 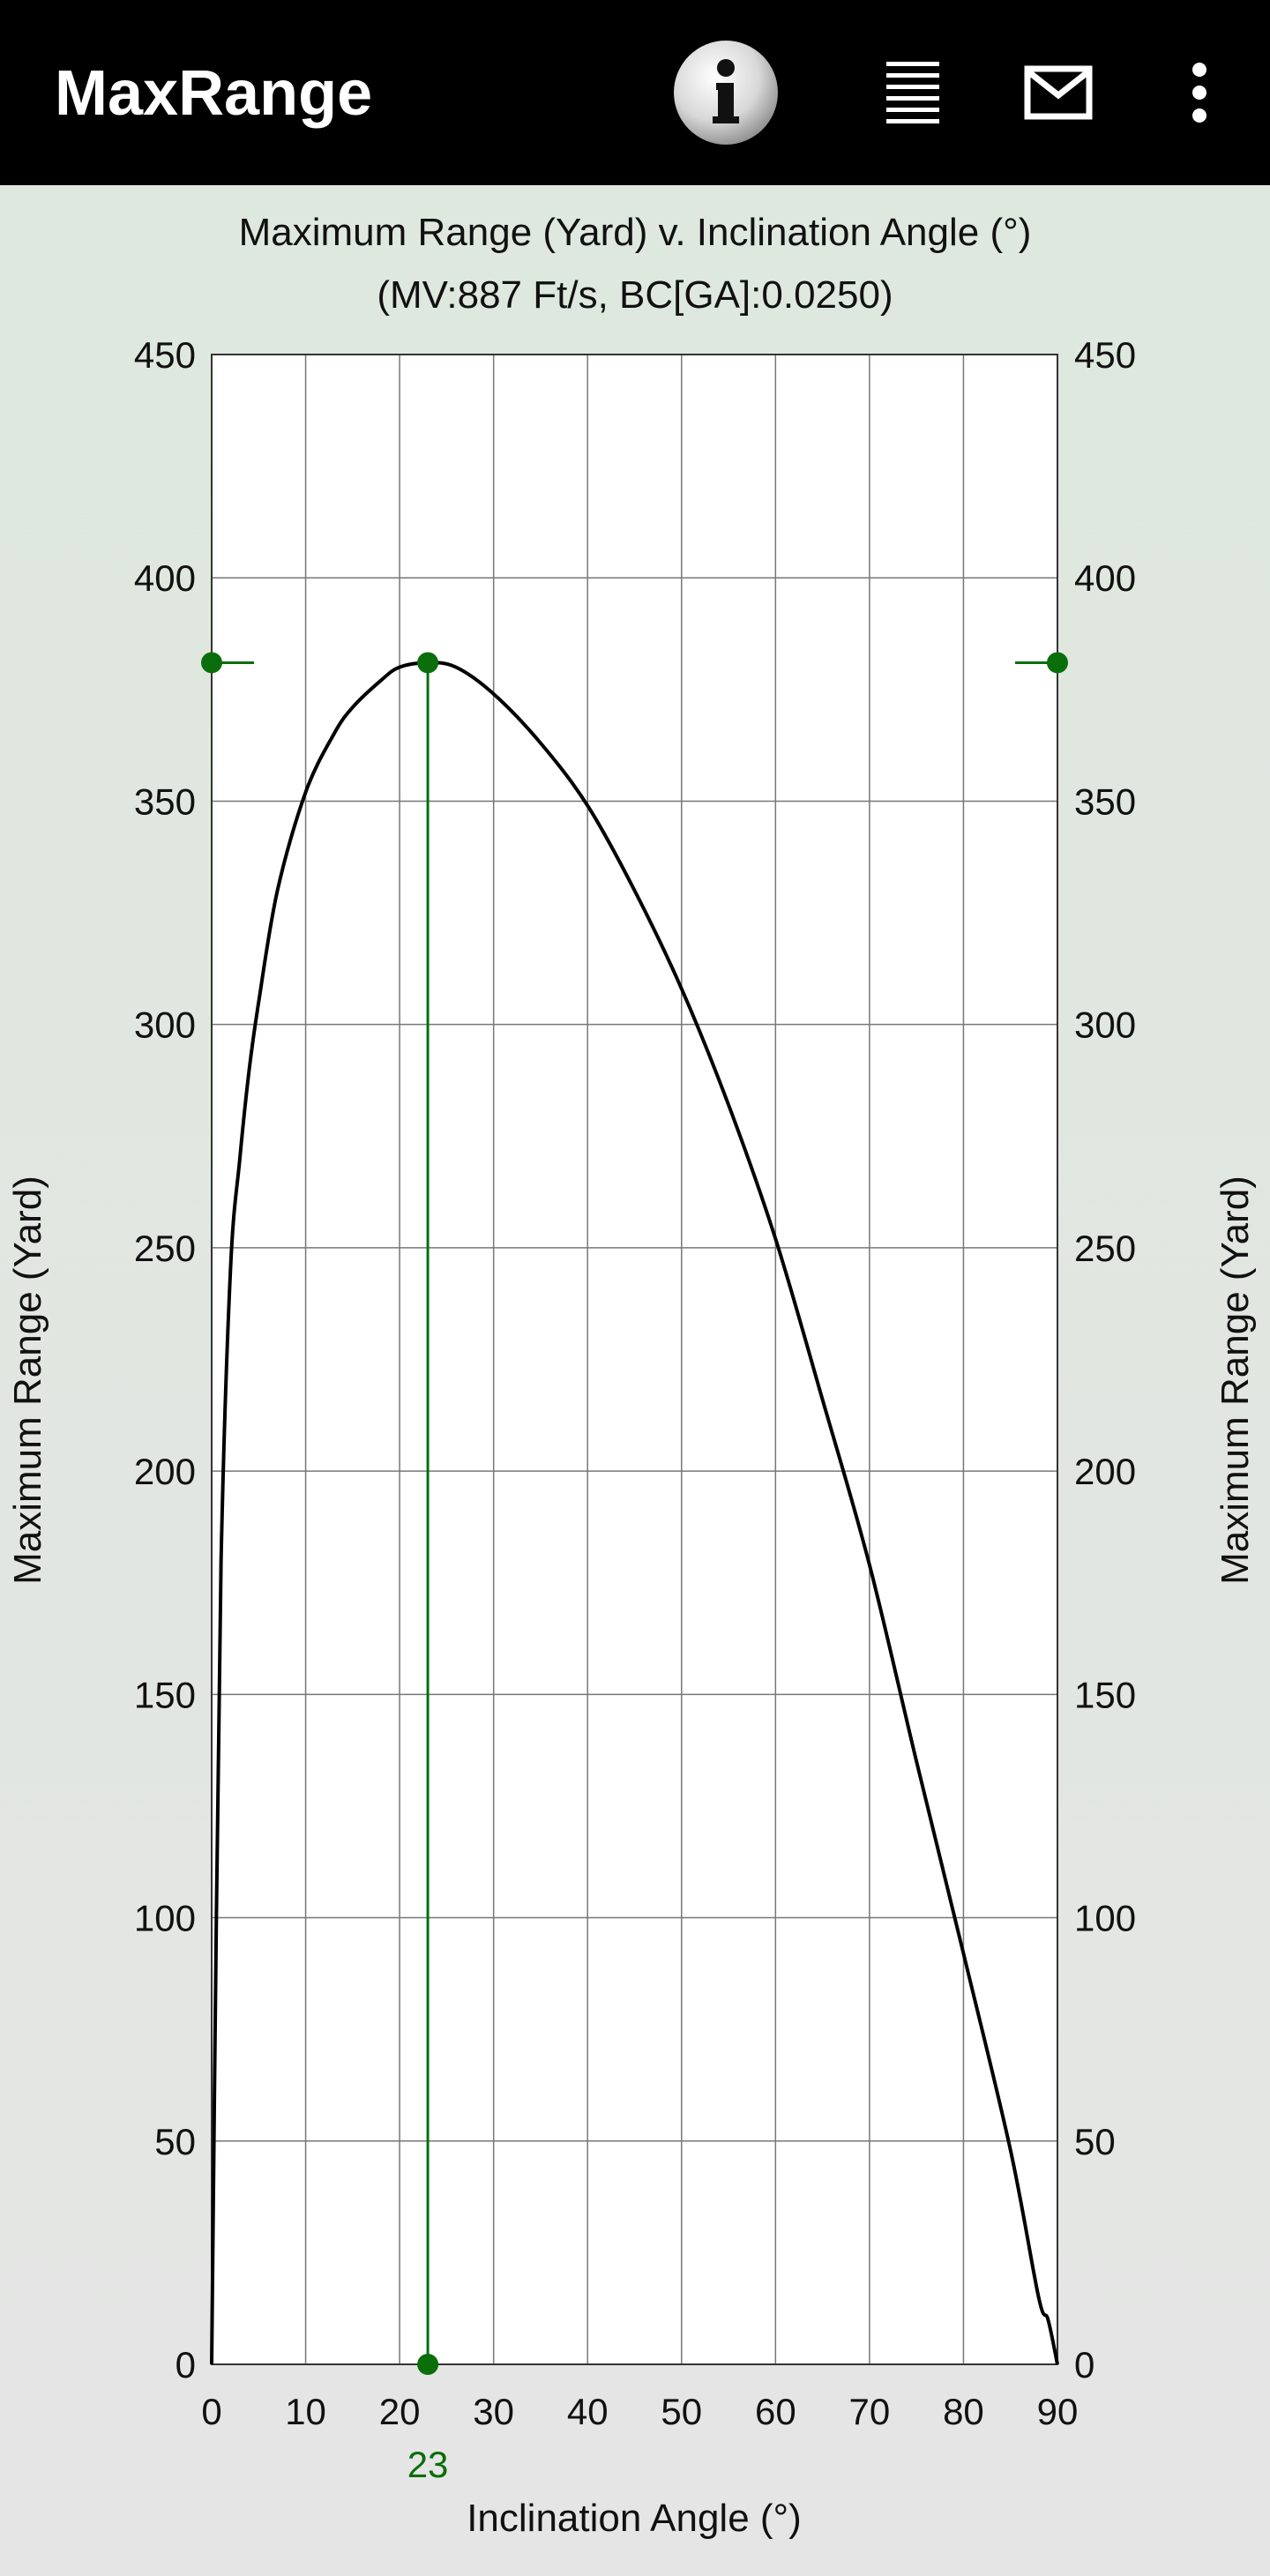 I want to click on y-tick-label-left-6: 300, so click(x=165, y=1025).